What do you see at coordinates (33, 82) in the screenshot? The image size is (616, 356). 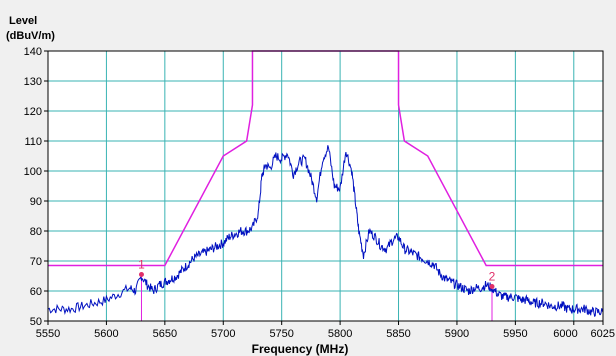 I see `y-tick-label: 130` at bounding box center [33, 82].